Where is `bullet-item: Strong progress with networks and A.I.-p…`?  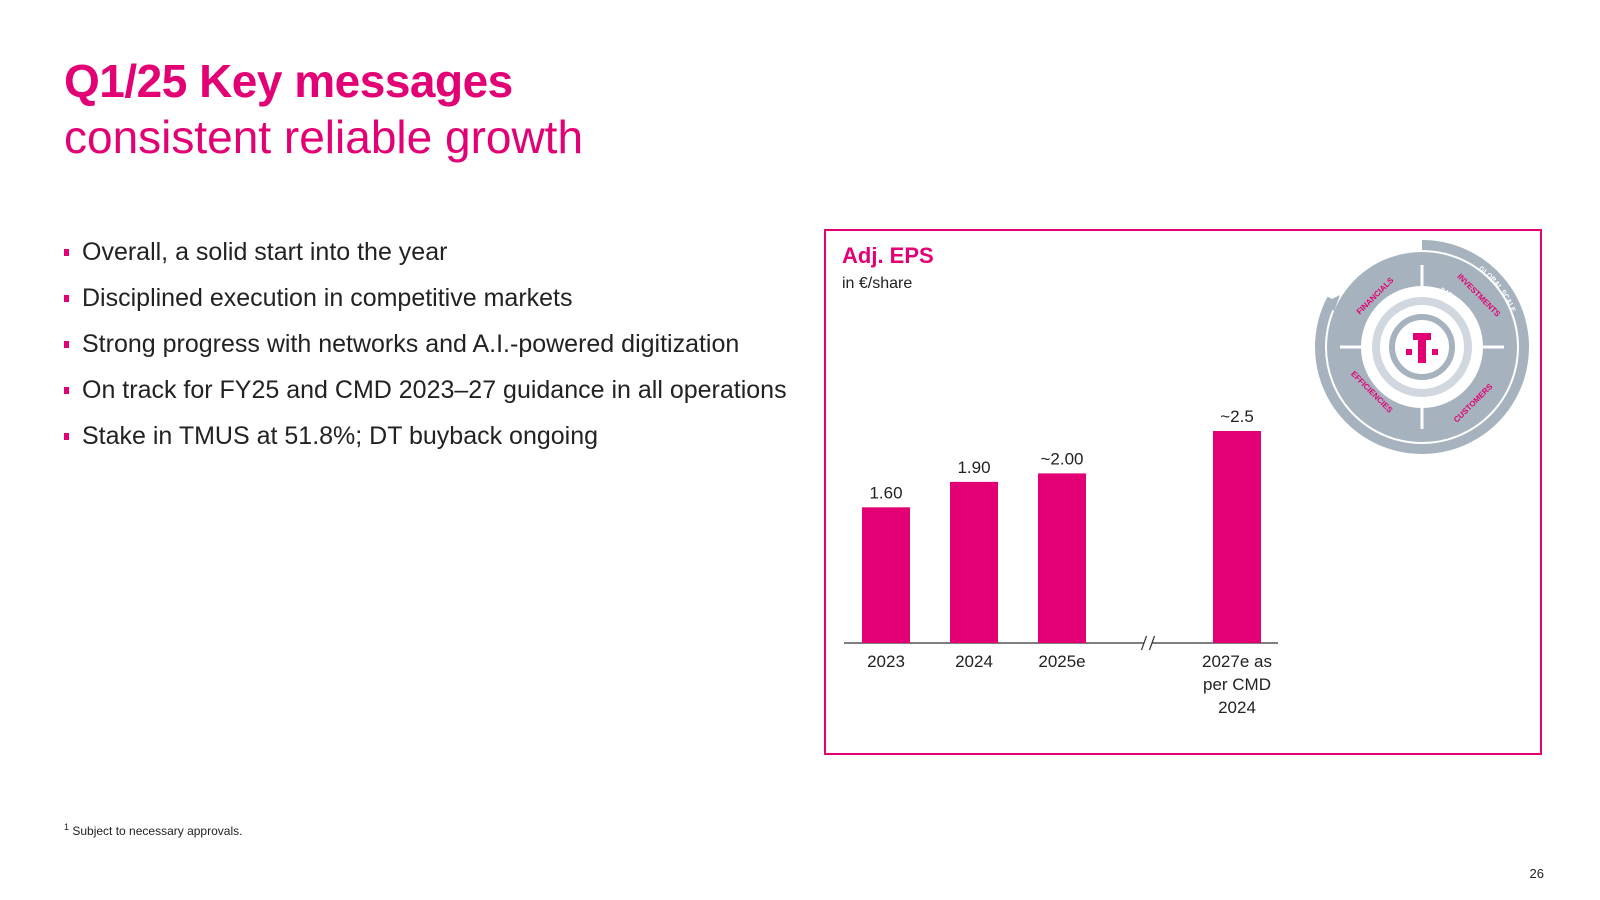 bullet-item: Strong progress with networks and A.I.-p… is located at coordinates (434, 344).